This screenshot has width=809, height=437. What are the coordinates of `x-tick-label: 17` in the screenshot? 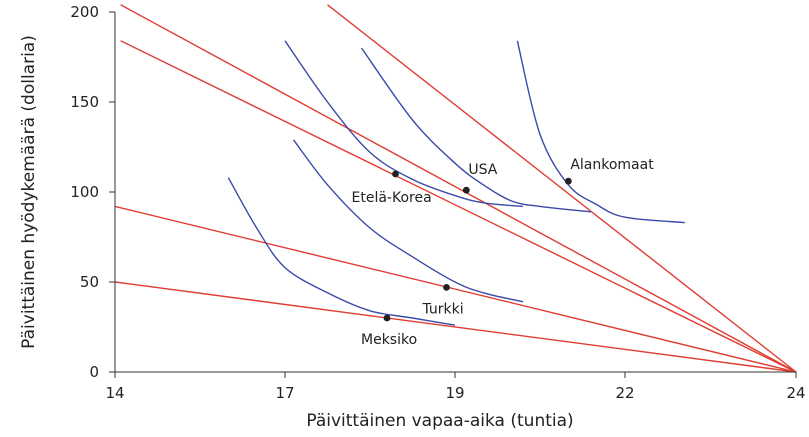 It's located at (284, 393).